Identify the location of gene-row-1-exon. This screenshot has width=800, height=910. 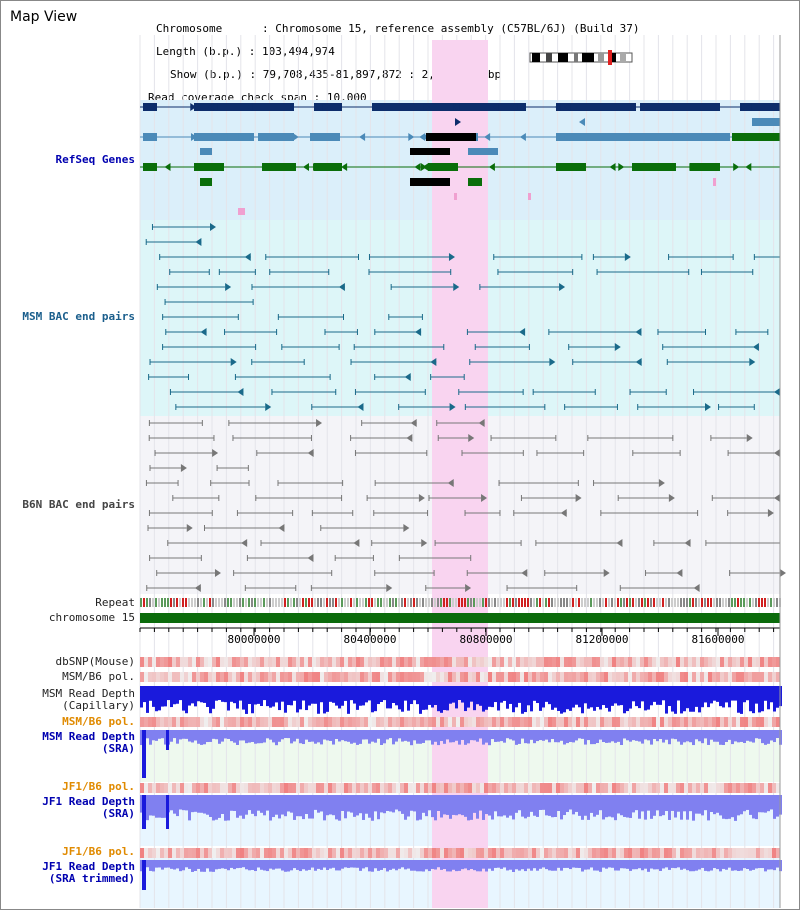
(449, 107).